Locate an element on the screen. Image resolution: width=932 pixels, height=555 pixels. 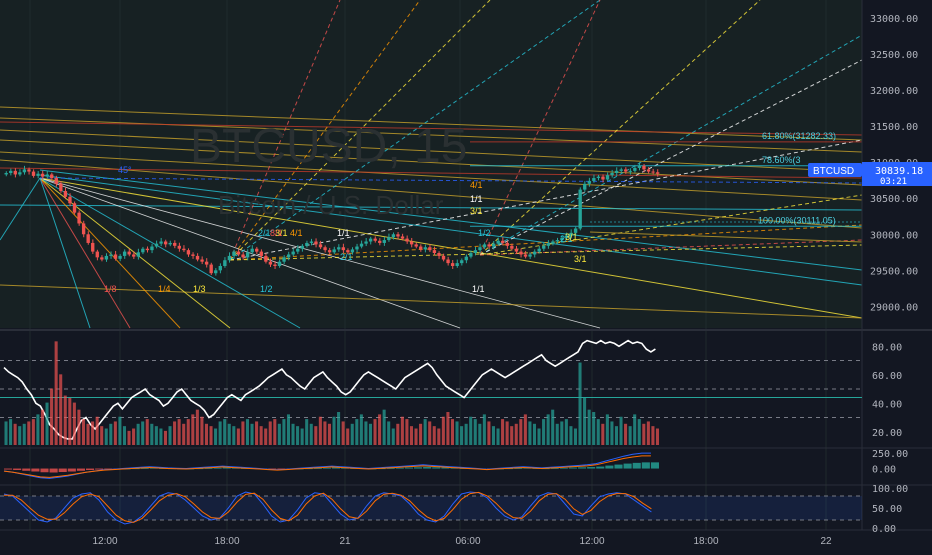
macd-signal-line is located at coordinates (327, 466).